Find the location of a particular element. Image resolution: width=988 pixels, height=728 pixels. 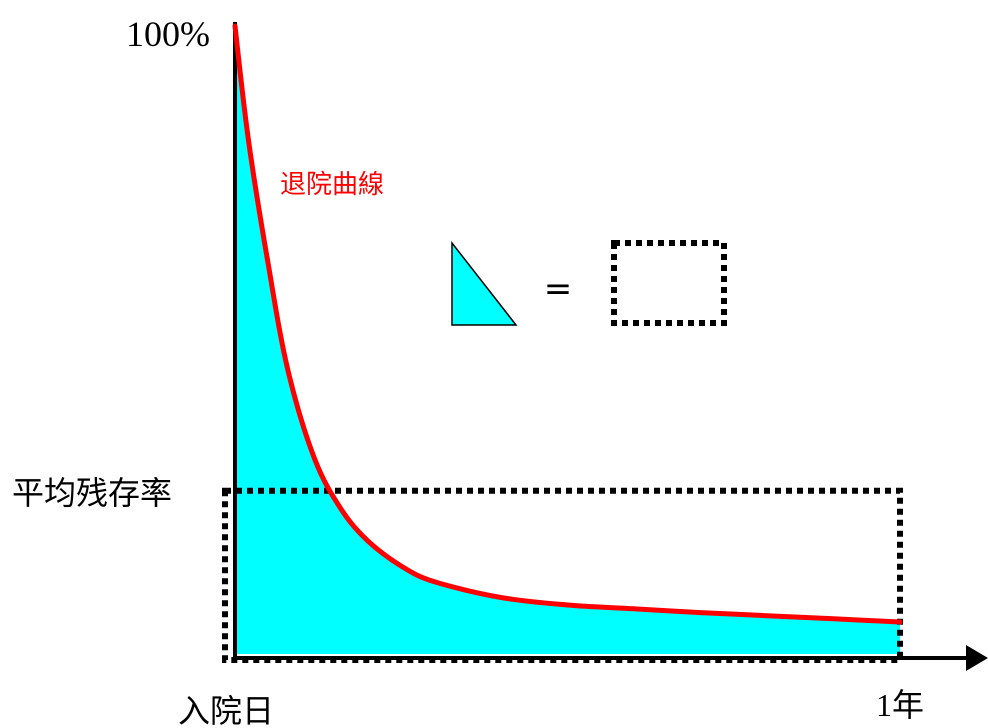

y-axis-top-label: 100% is located at coordinates (168, 34).